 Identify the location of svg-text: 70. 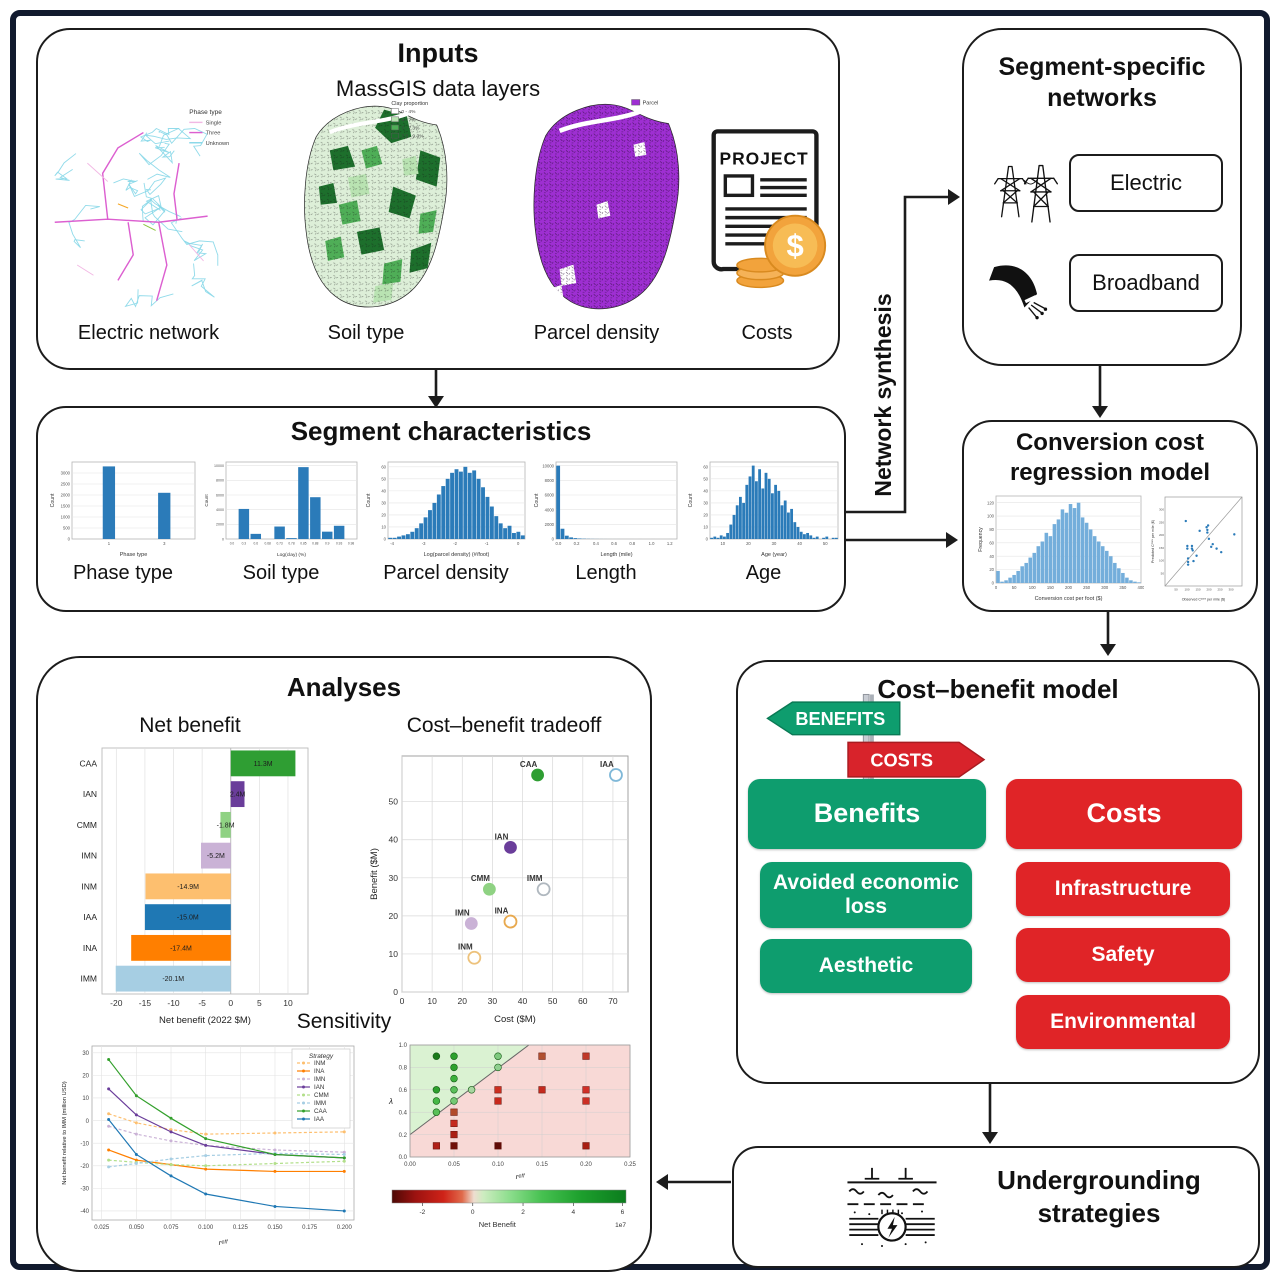
(613, 1001).